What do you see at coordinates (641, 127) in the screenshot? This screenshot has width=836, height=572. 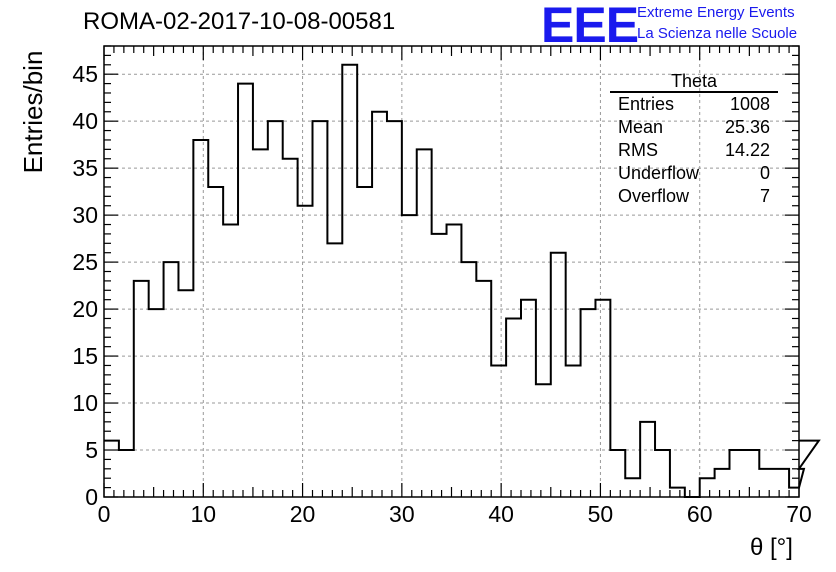 I see `stats-label: Mean` at bounding box center [641, 127].